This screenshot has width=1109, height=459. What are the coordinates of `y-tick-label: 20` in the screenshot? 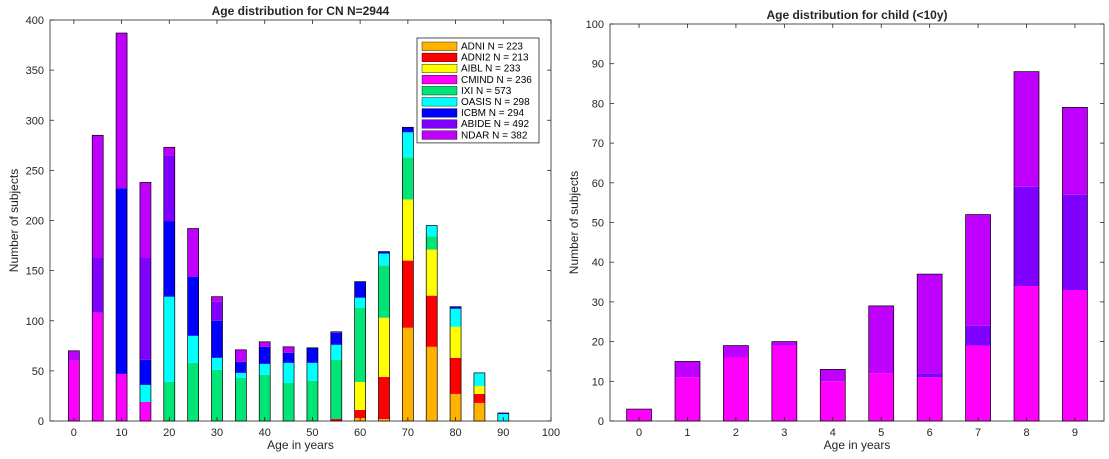 It's located at (598, 343).